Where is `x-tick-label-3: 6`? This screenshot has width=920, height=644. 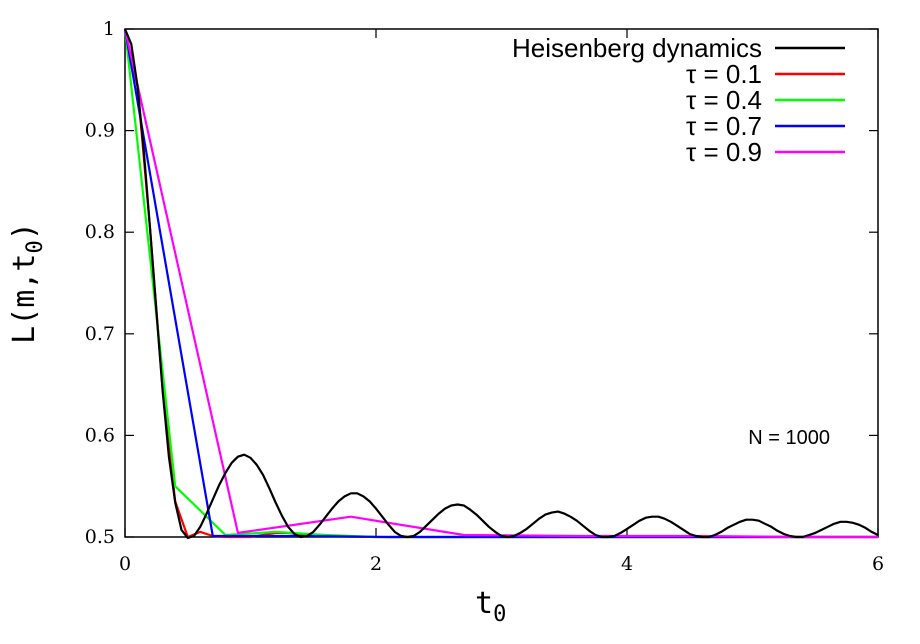
x-tick-label-3: 6 is located at coordinates (878, 564).